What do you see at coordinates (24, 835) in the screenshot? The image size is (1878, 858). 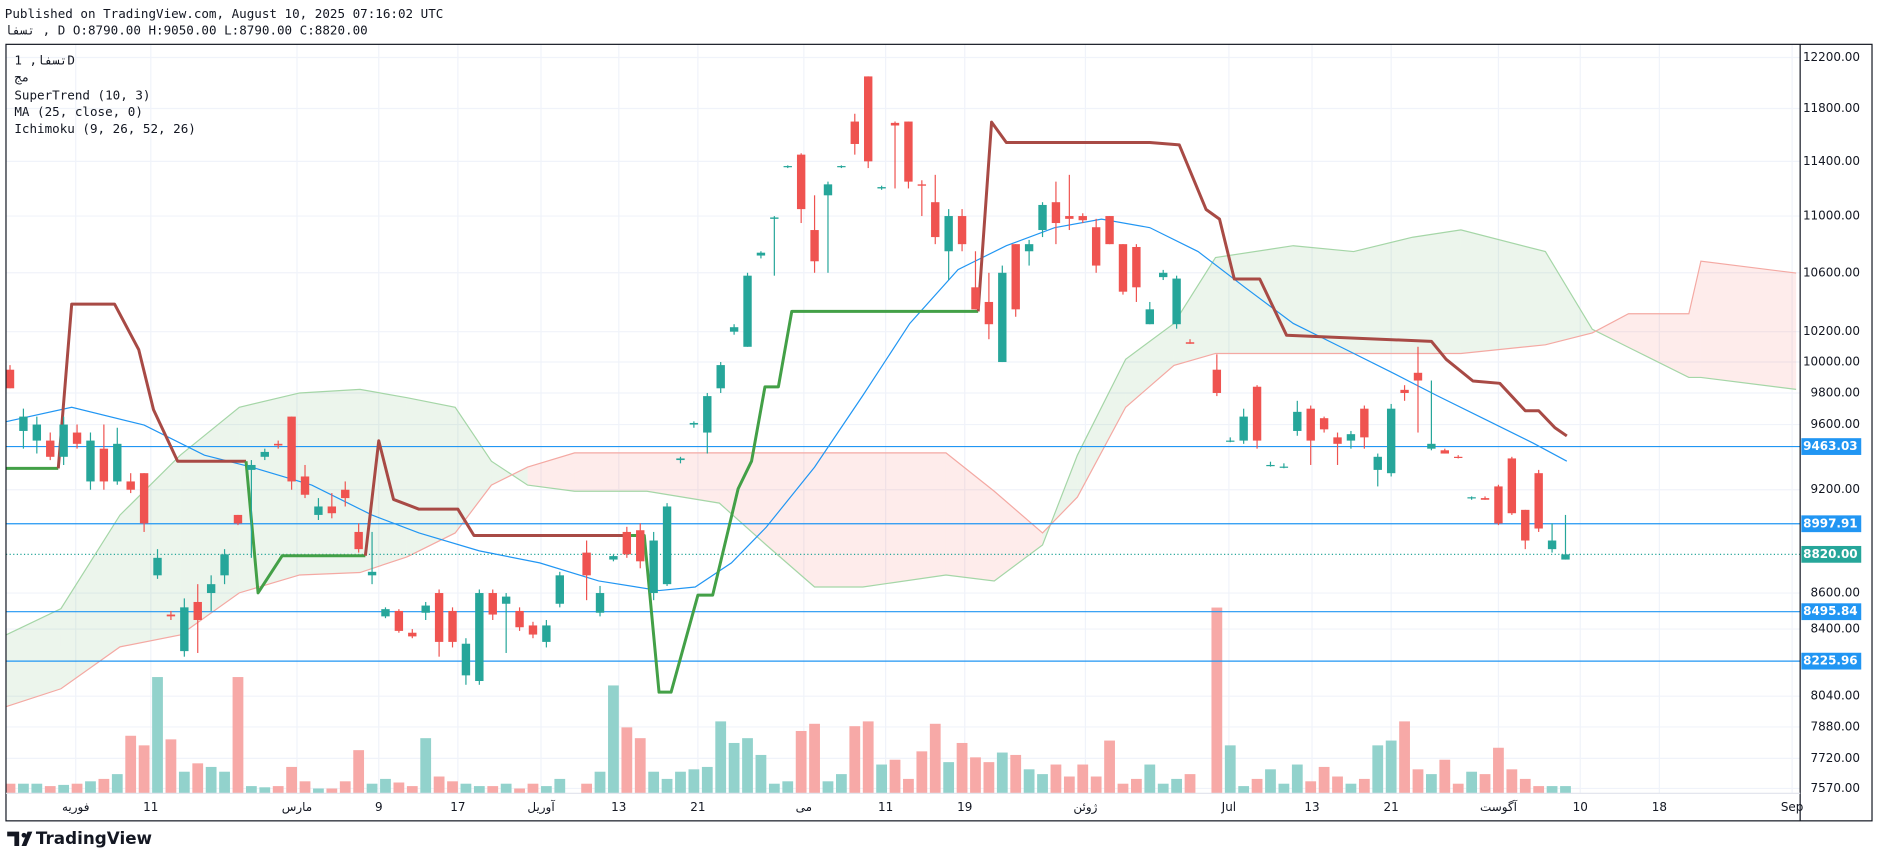 I see `logo-dot` at bounding box center [24, 835].